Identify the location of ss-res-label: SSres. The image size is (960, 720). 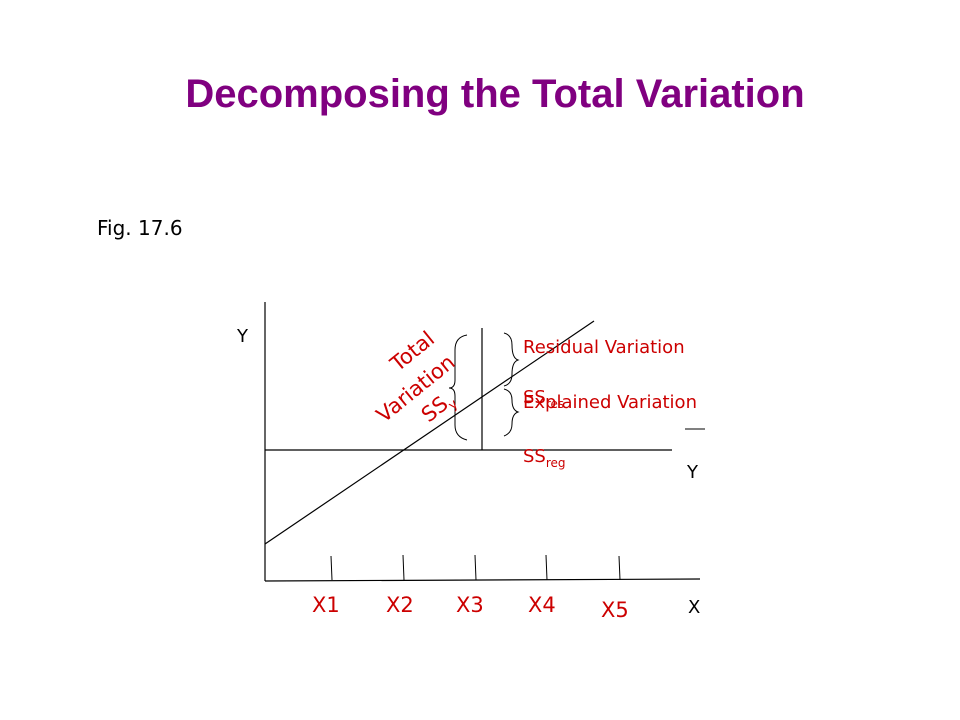
(543, 399).